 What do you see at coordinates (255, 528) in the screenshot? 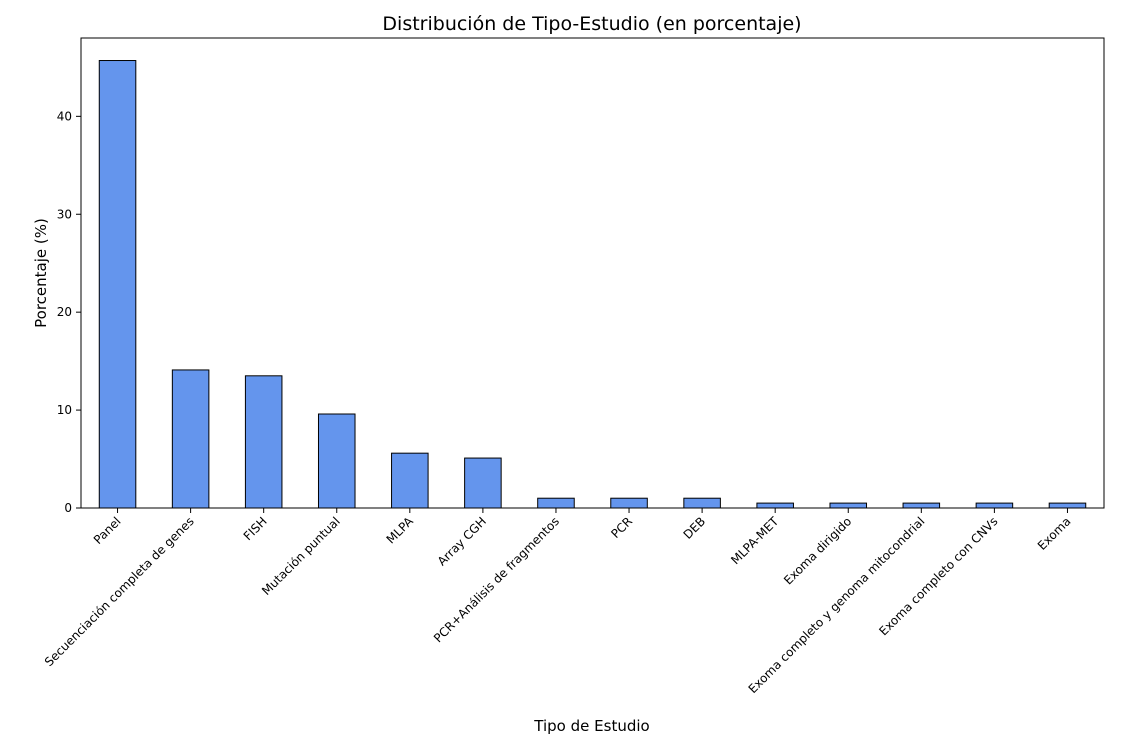
I see `x-tick-label: FISH` at bounding box center [255, 528].